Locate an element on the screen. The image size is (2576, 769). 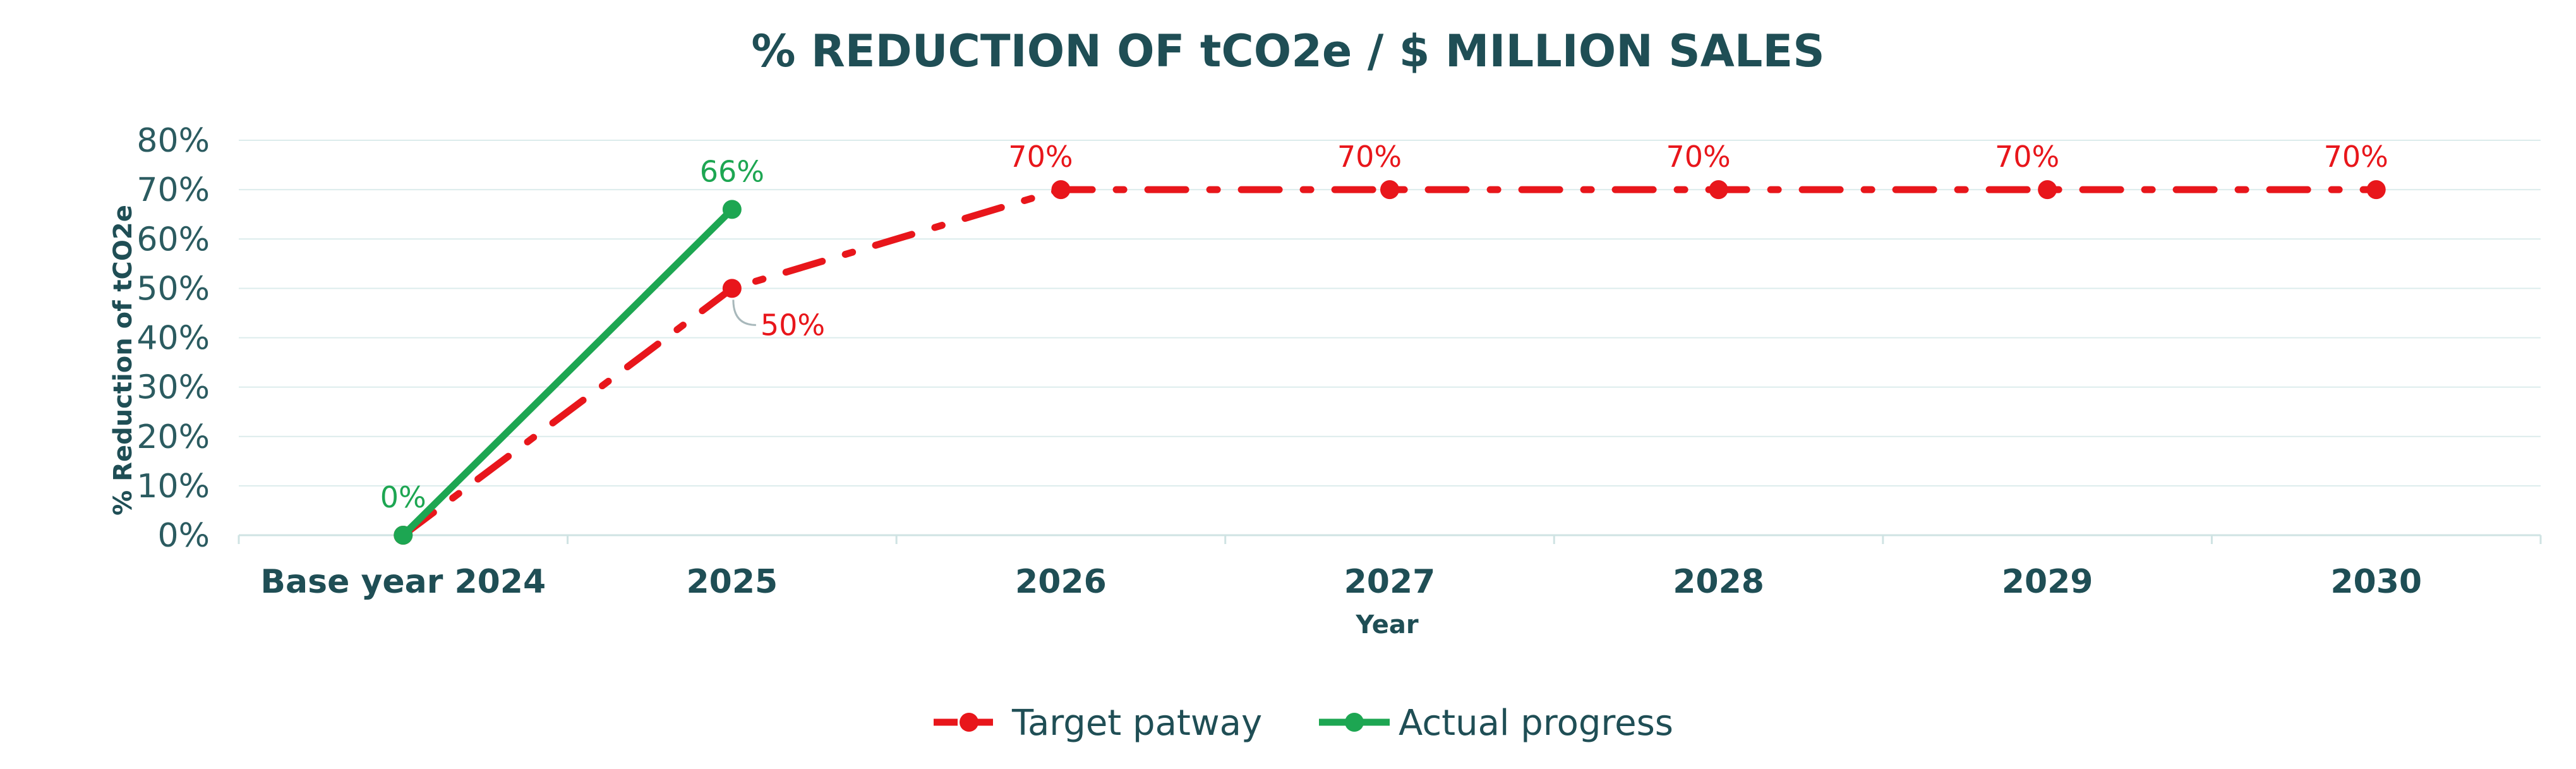
y-tick-label: 70% is located at coordinates (173, 190).